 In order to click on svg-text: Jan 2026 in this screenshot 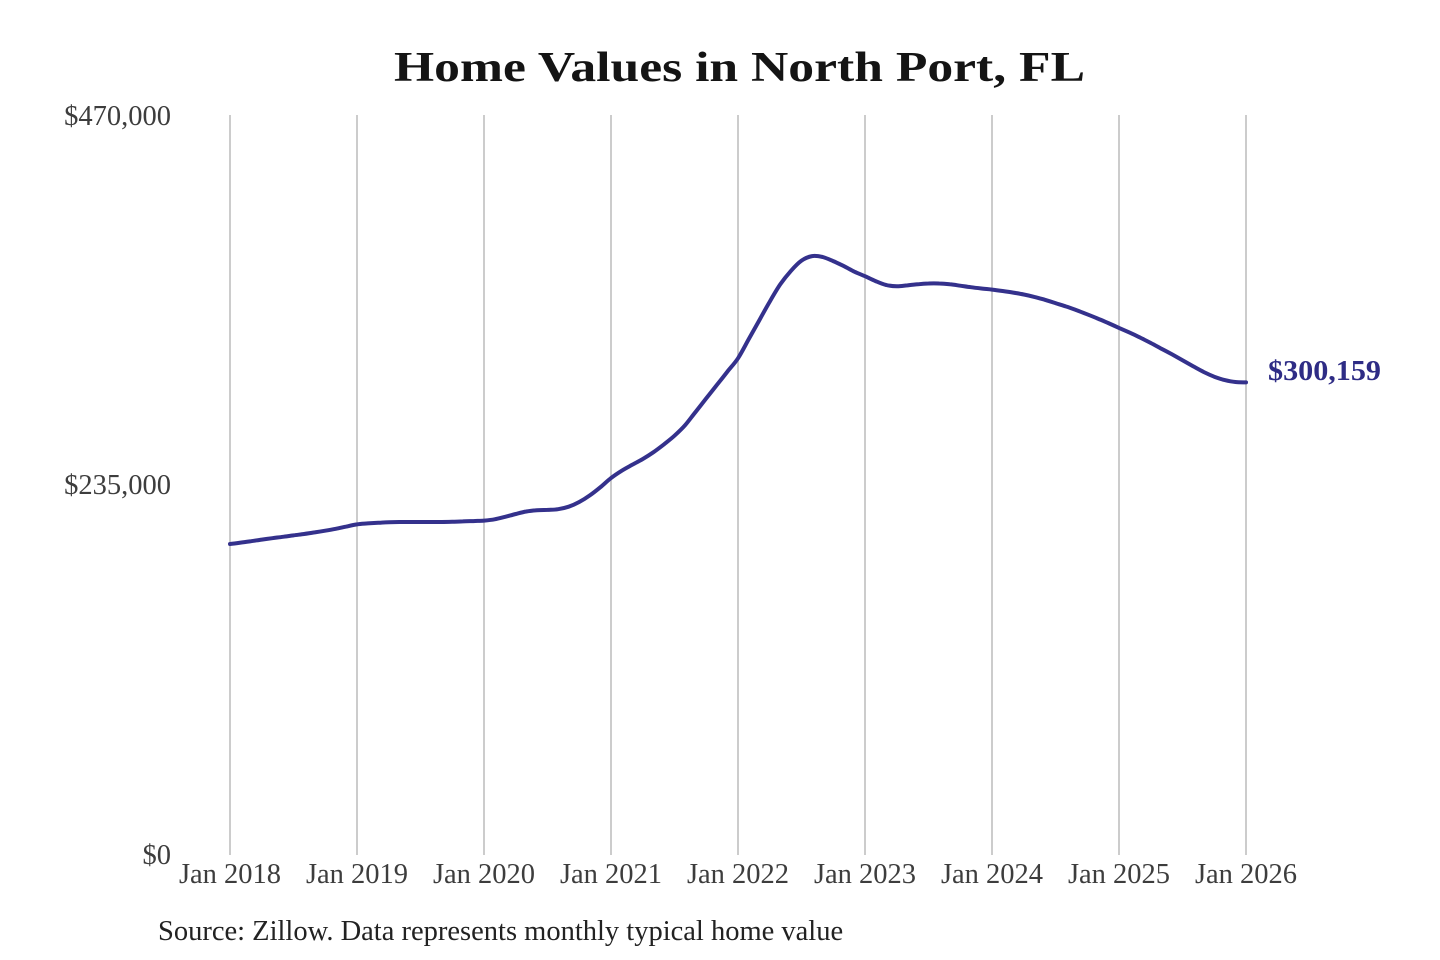, I will do `click(1246, 874)`.